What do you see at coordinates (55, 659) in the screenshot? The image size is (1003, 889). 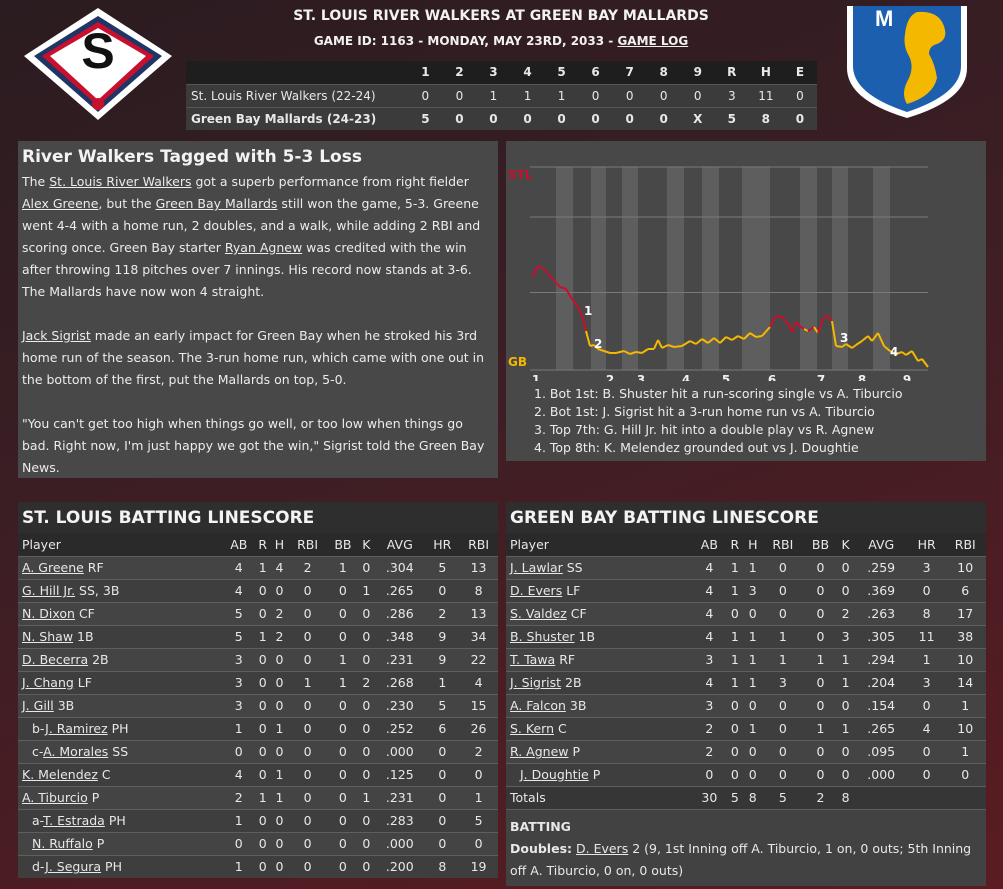 I see `player-link: D. Becerra` at bounding box center [55, 659].